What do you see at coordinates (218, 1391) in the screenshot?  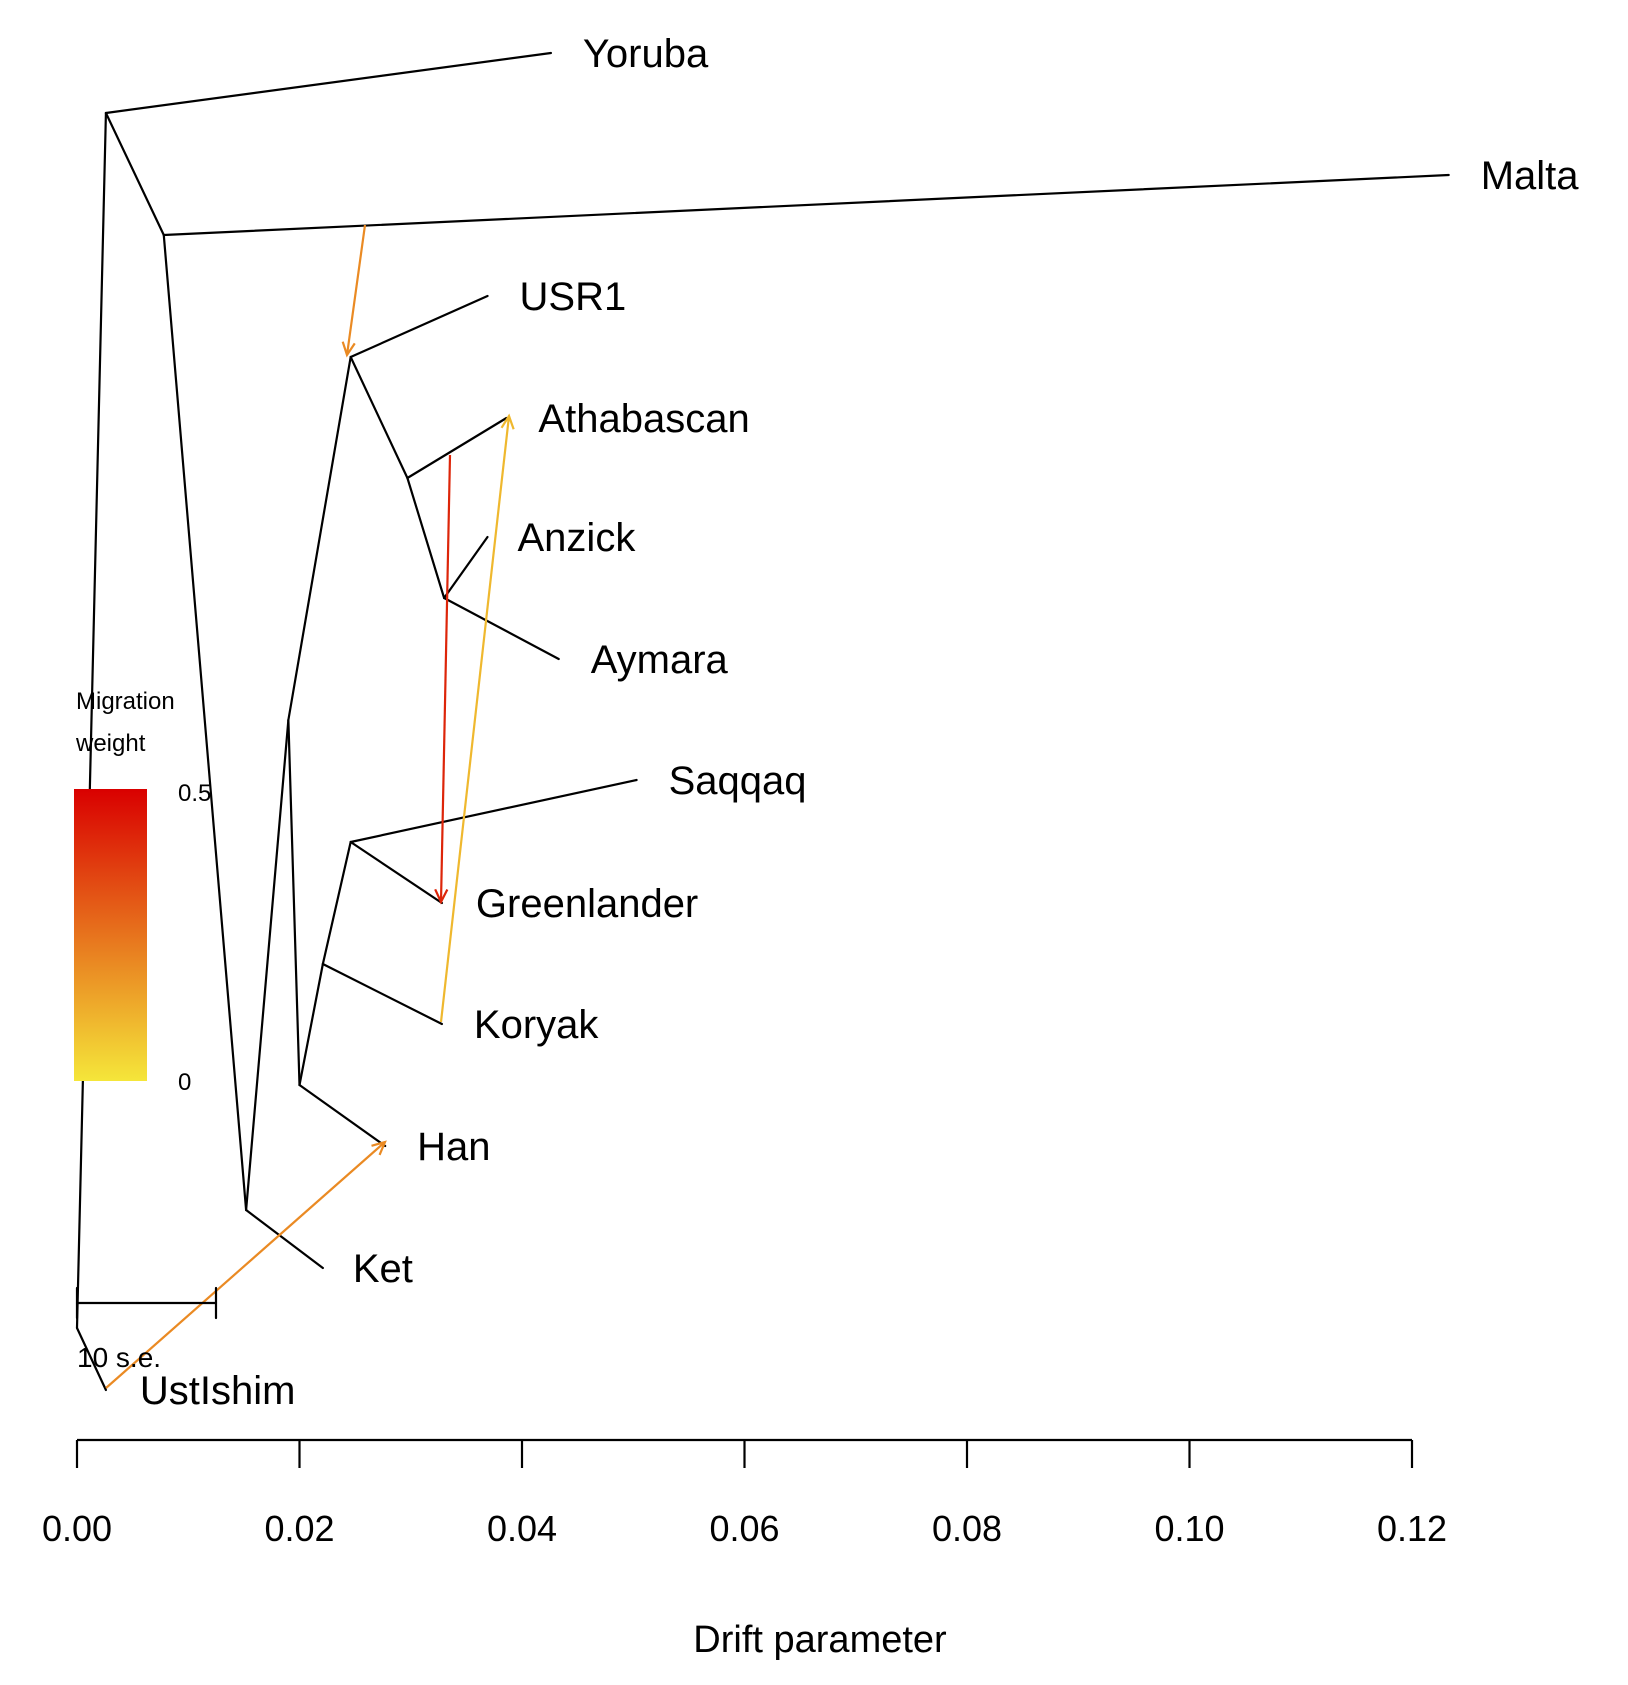 I see `tip-label-ustishim: UstIshim` at bounding box center [218, 1391].